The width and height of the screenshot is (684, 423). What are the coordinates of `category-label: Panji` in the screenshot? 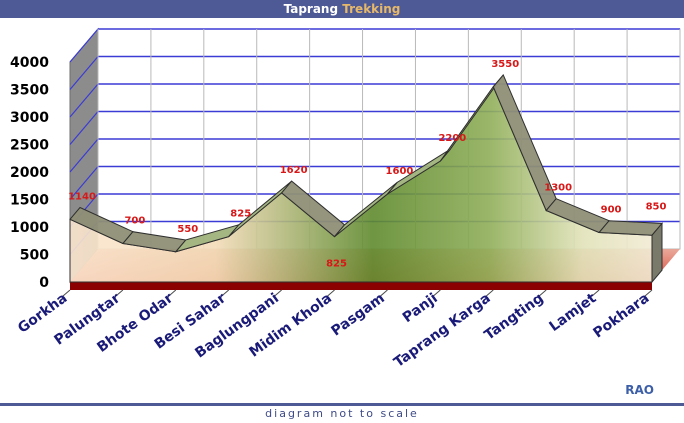 It's located at (420, 308).